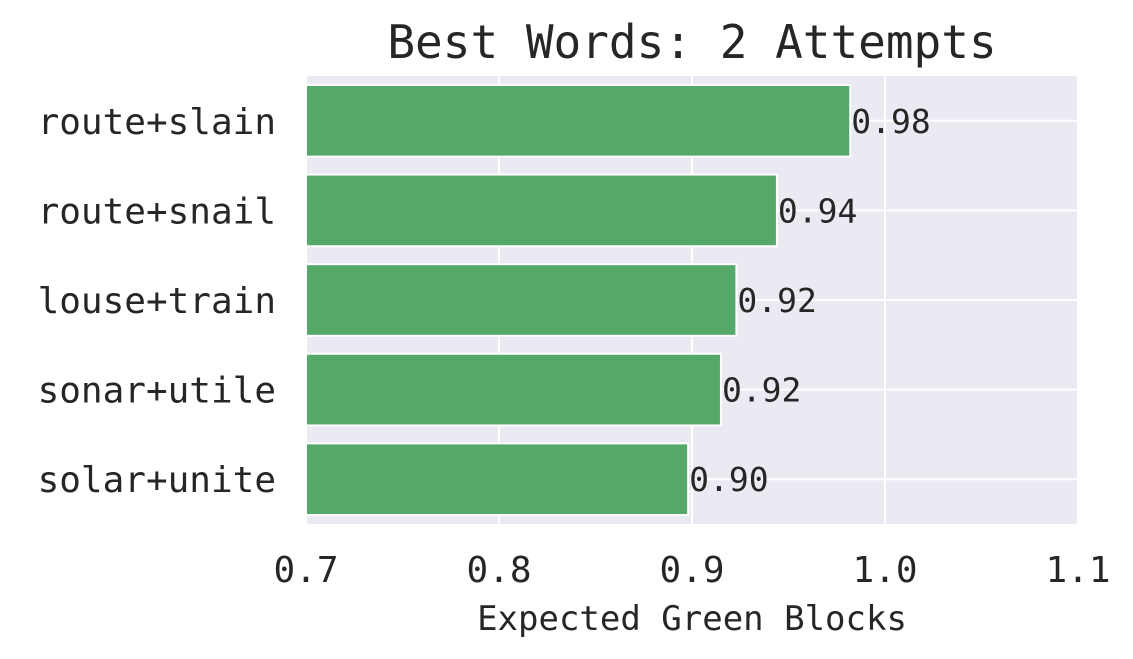  I want to click on x-tick-label: 0.9, so click(691, 570).